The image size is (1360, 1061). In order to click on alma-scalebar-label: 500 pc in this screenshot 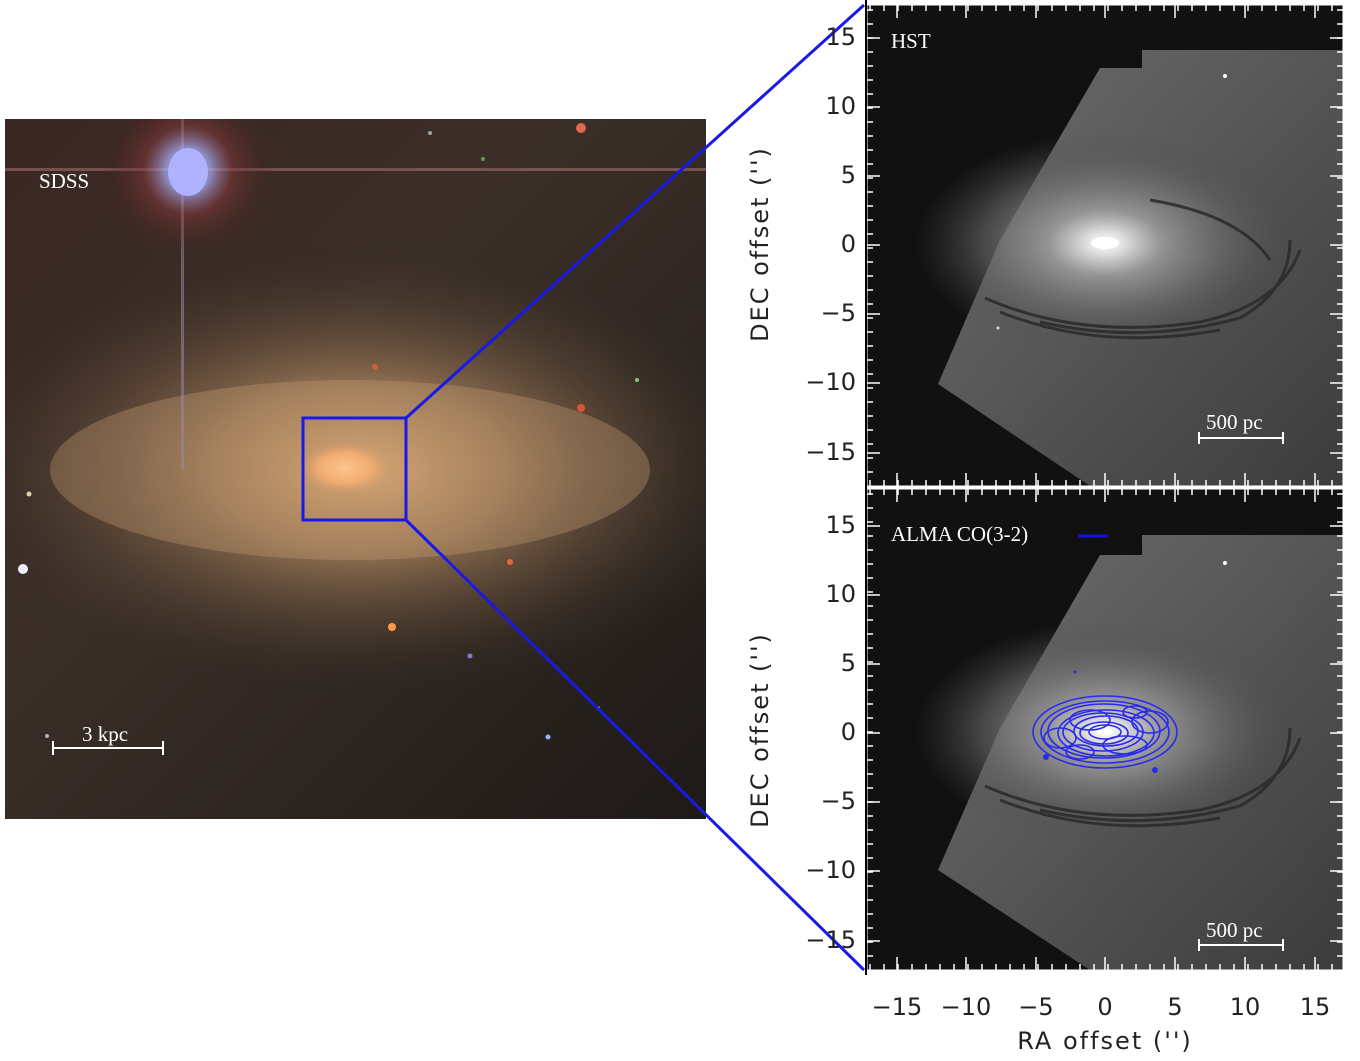, I will do `click(1234, 930)`.